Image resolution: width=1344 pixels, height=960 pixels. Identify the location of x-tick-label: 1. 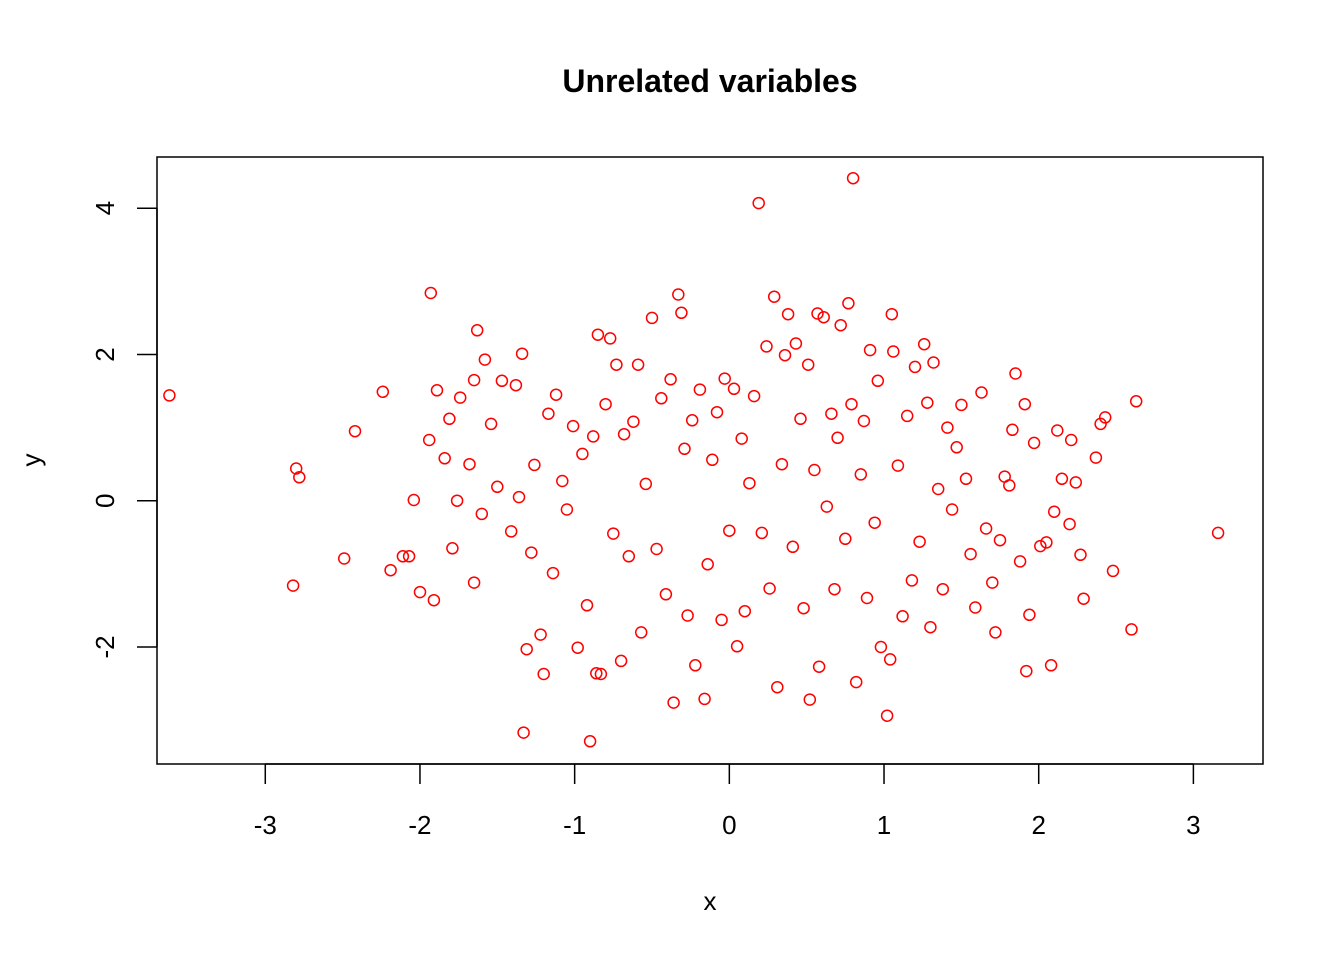
(884, 825).